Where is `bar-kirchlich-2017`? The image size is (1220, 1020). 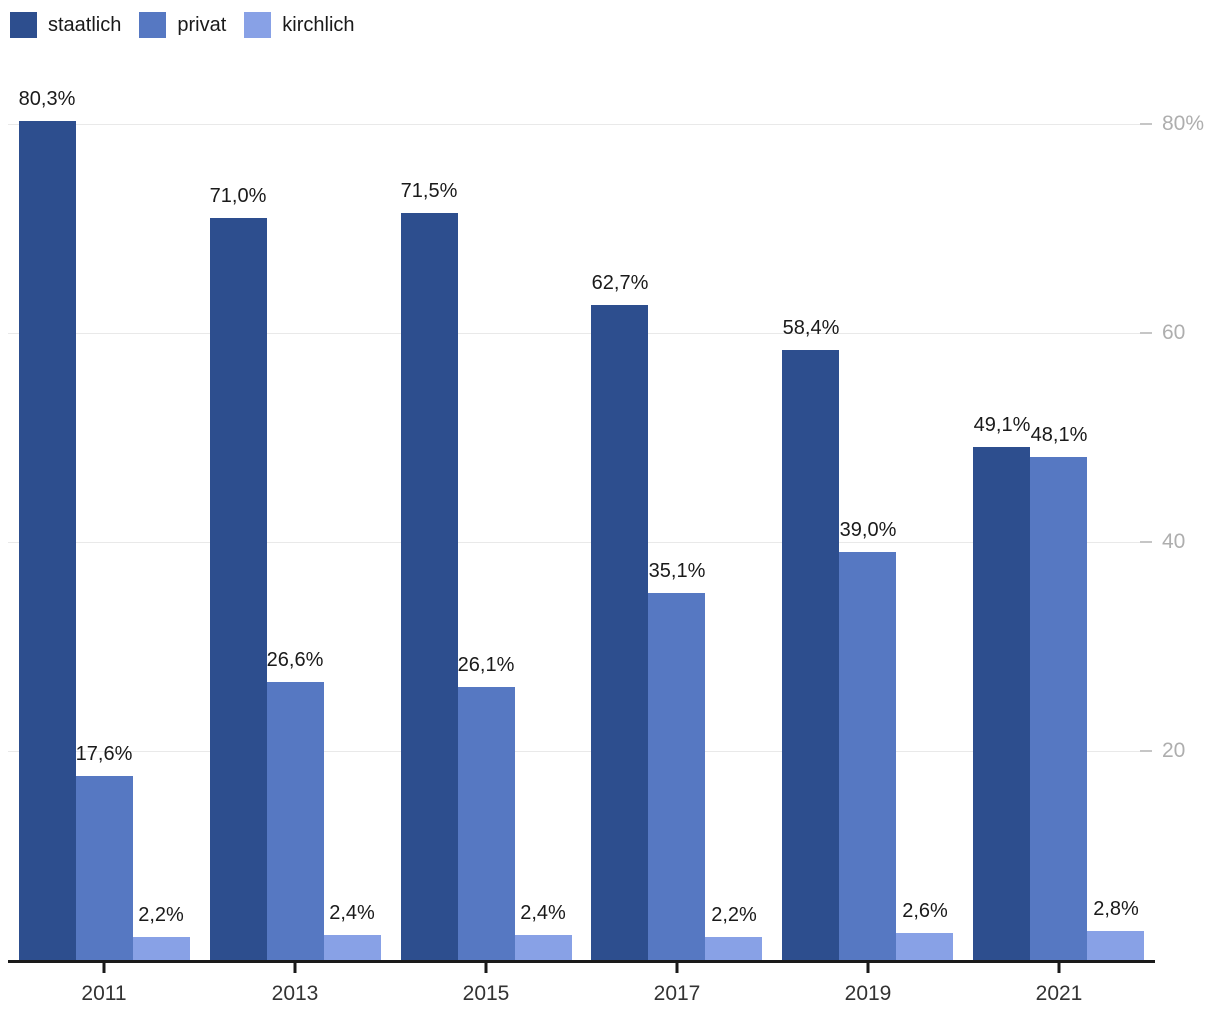
bar-kirchlich-2017 is located at coordinates (733, 948).